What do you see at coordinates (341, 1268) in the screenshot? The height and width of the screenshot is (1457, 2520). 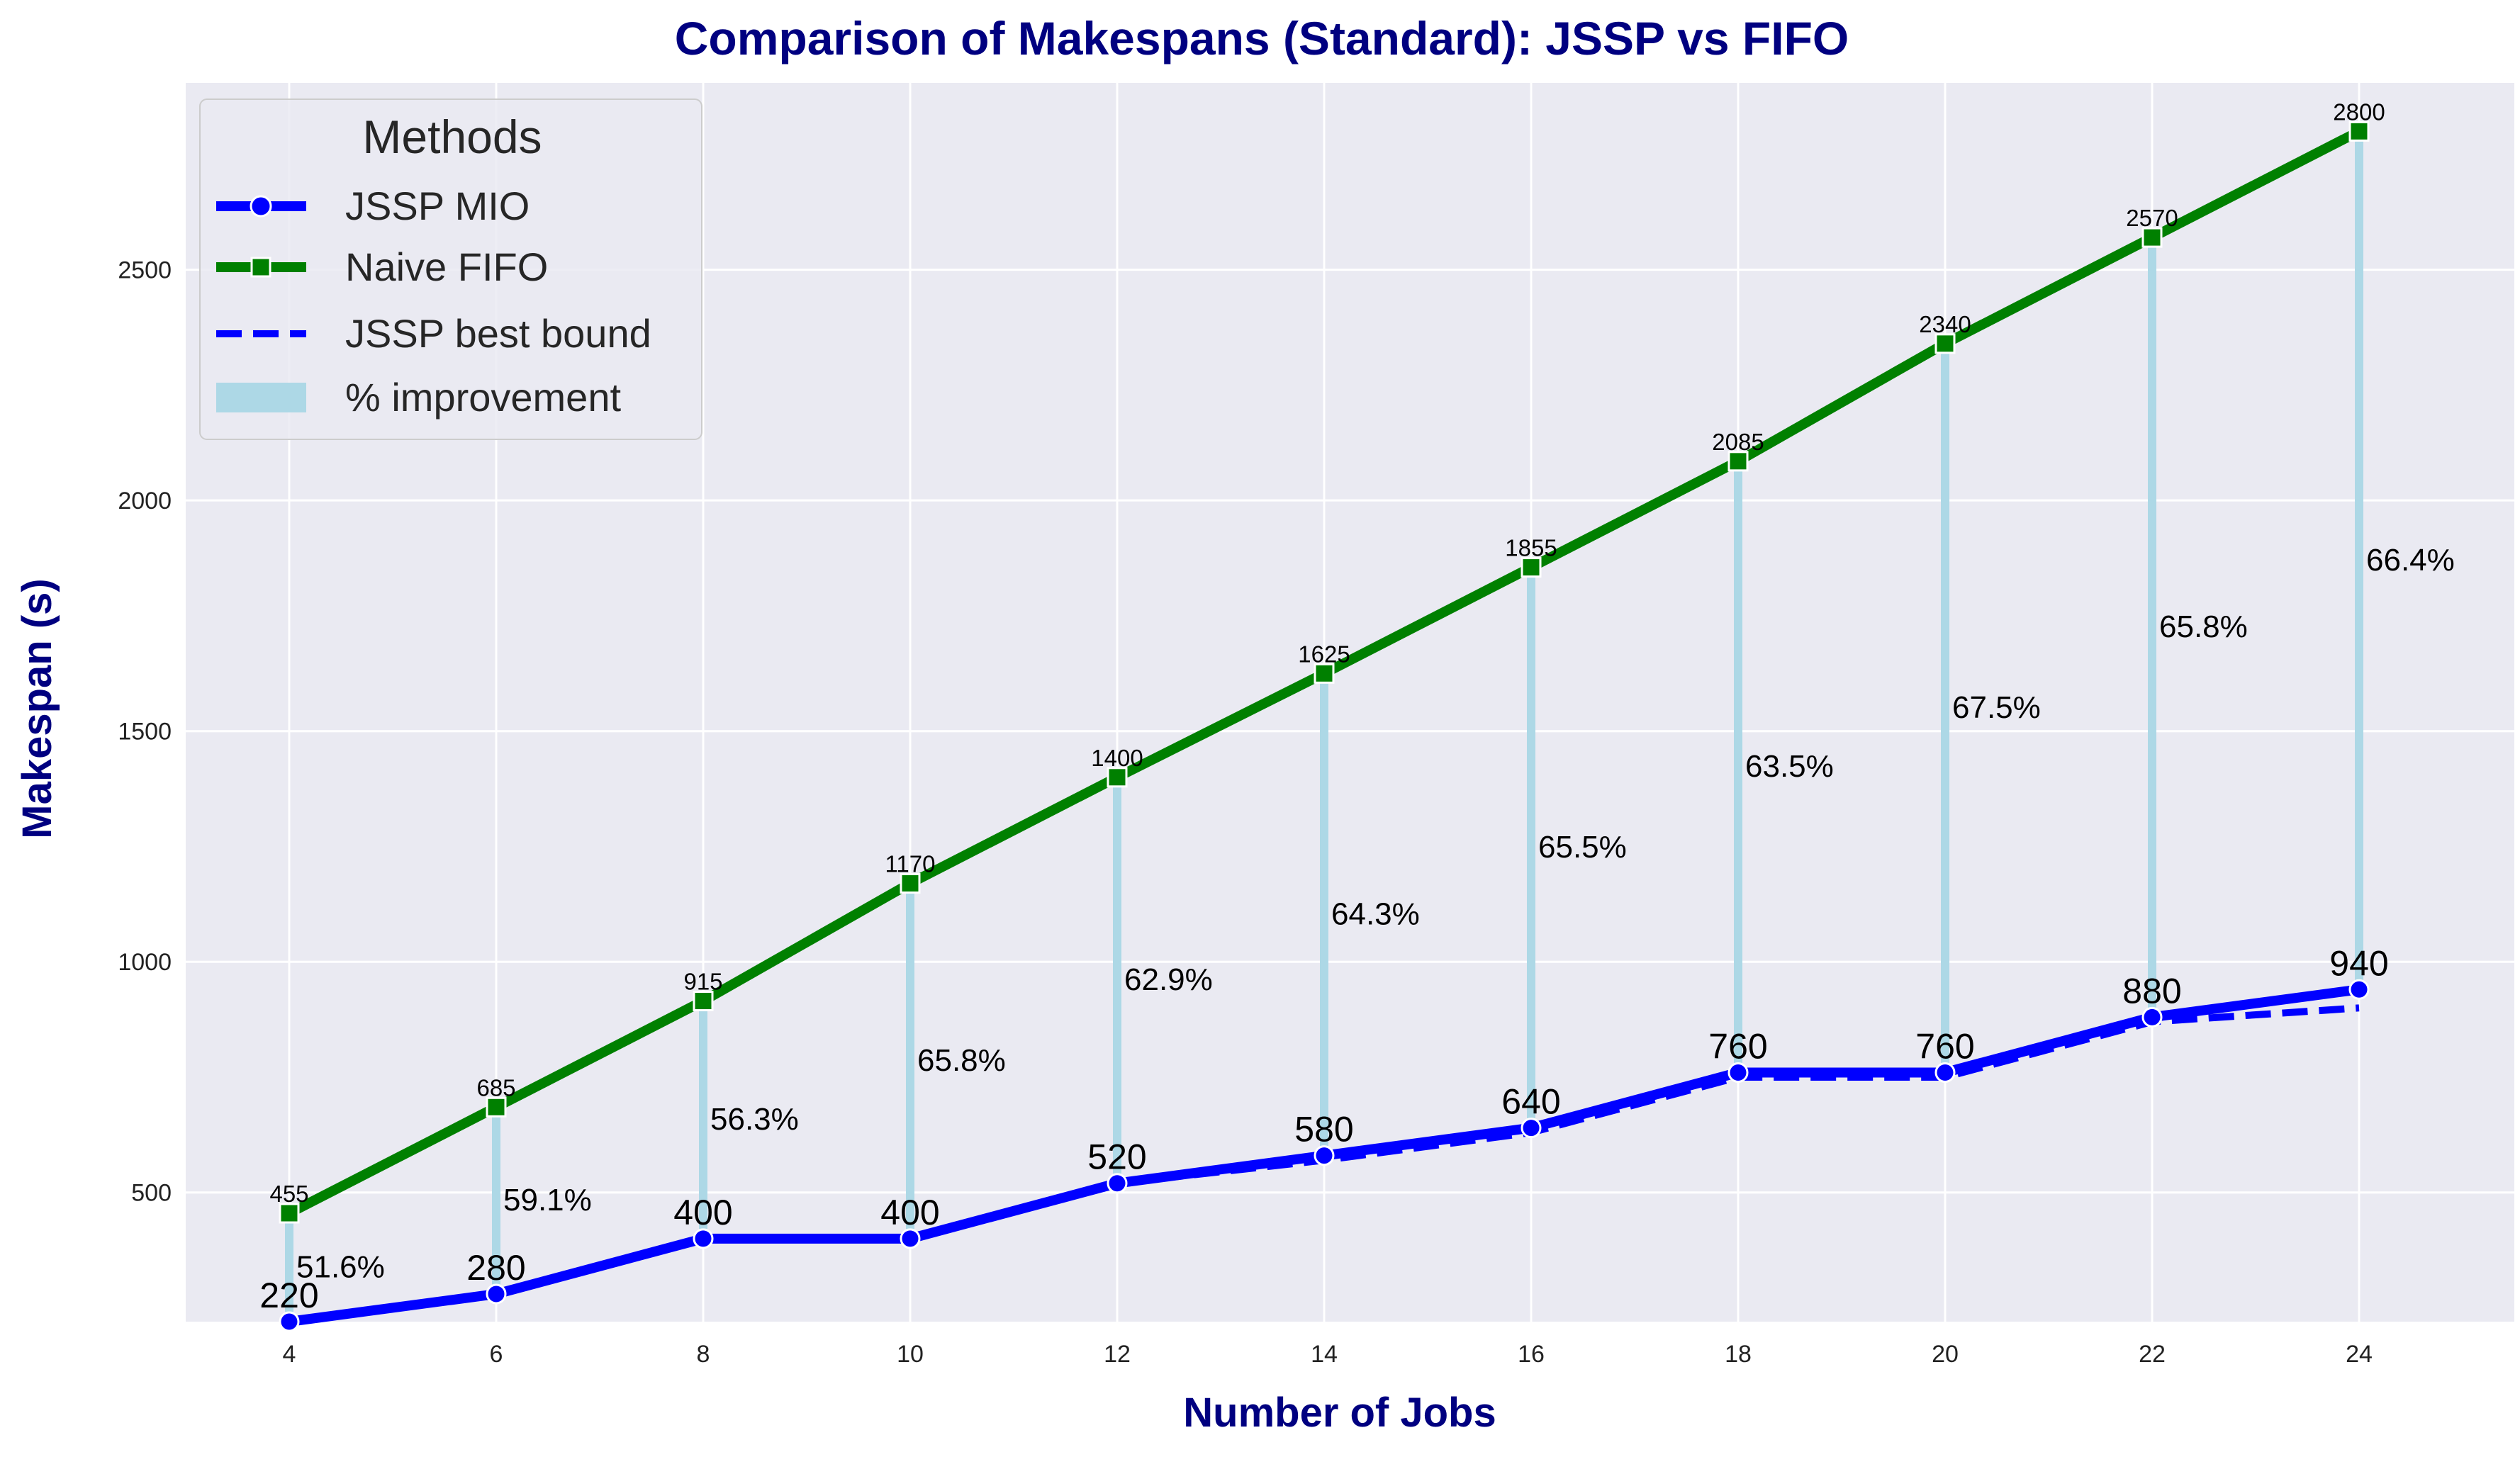 I see `improvement-label: 51.6%` at bounding box center [341, 1268].